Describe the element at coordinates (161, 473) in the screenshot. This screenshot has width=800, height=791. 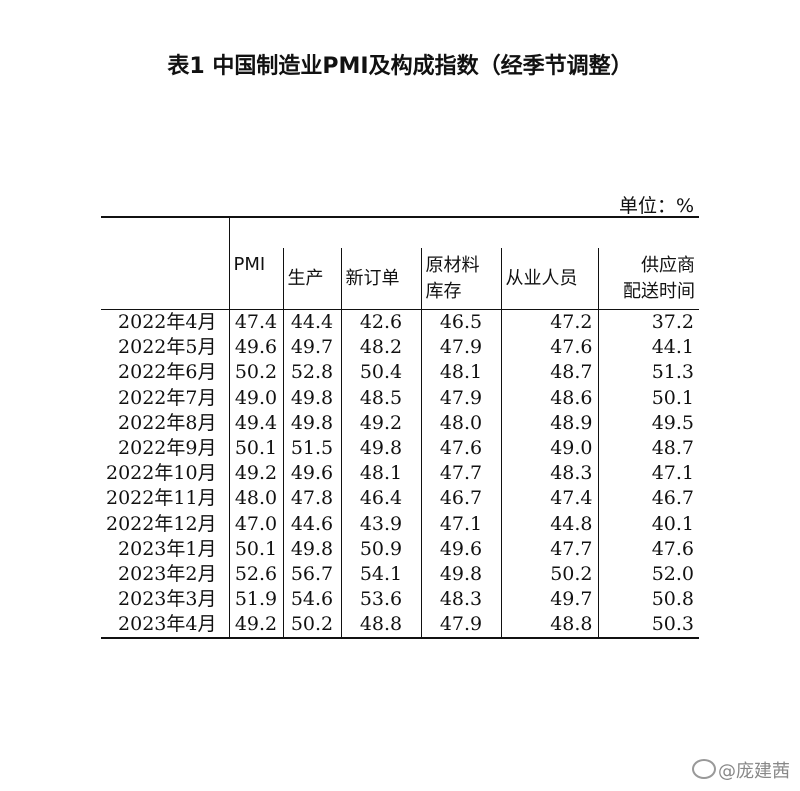
I see `cell-month: 2022年10月` at that location.